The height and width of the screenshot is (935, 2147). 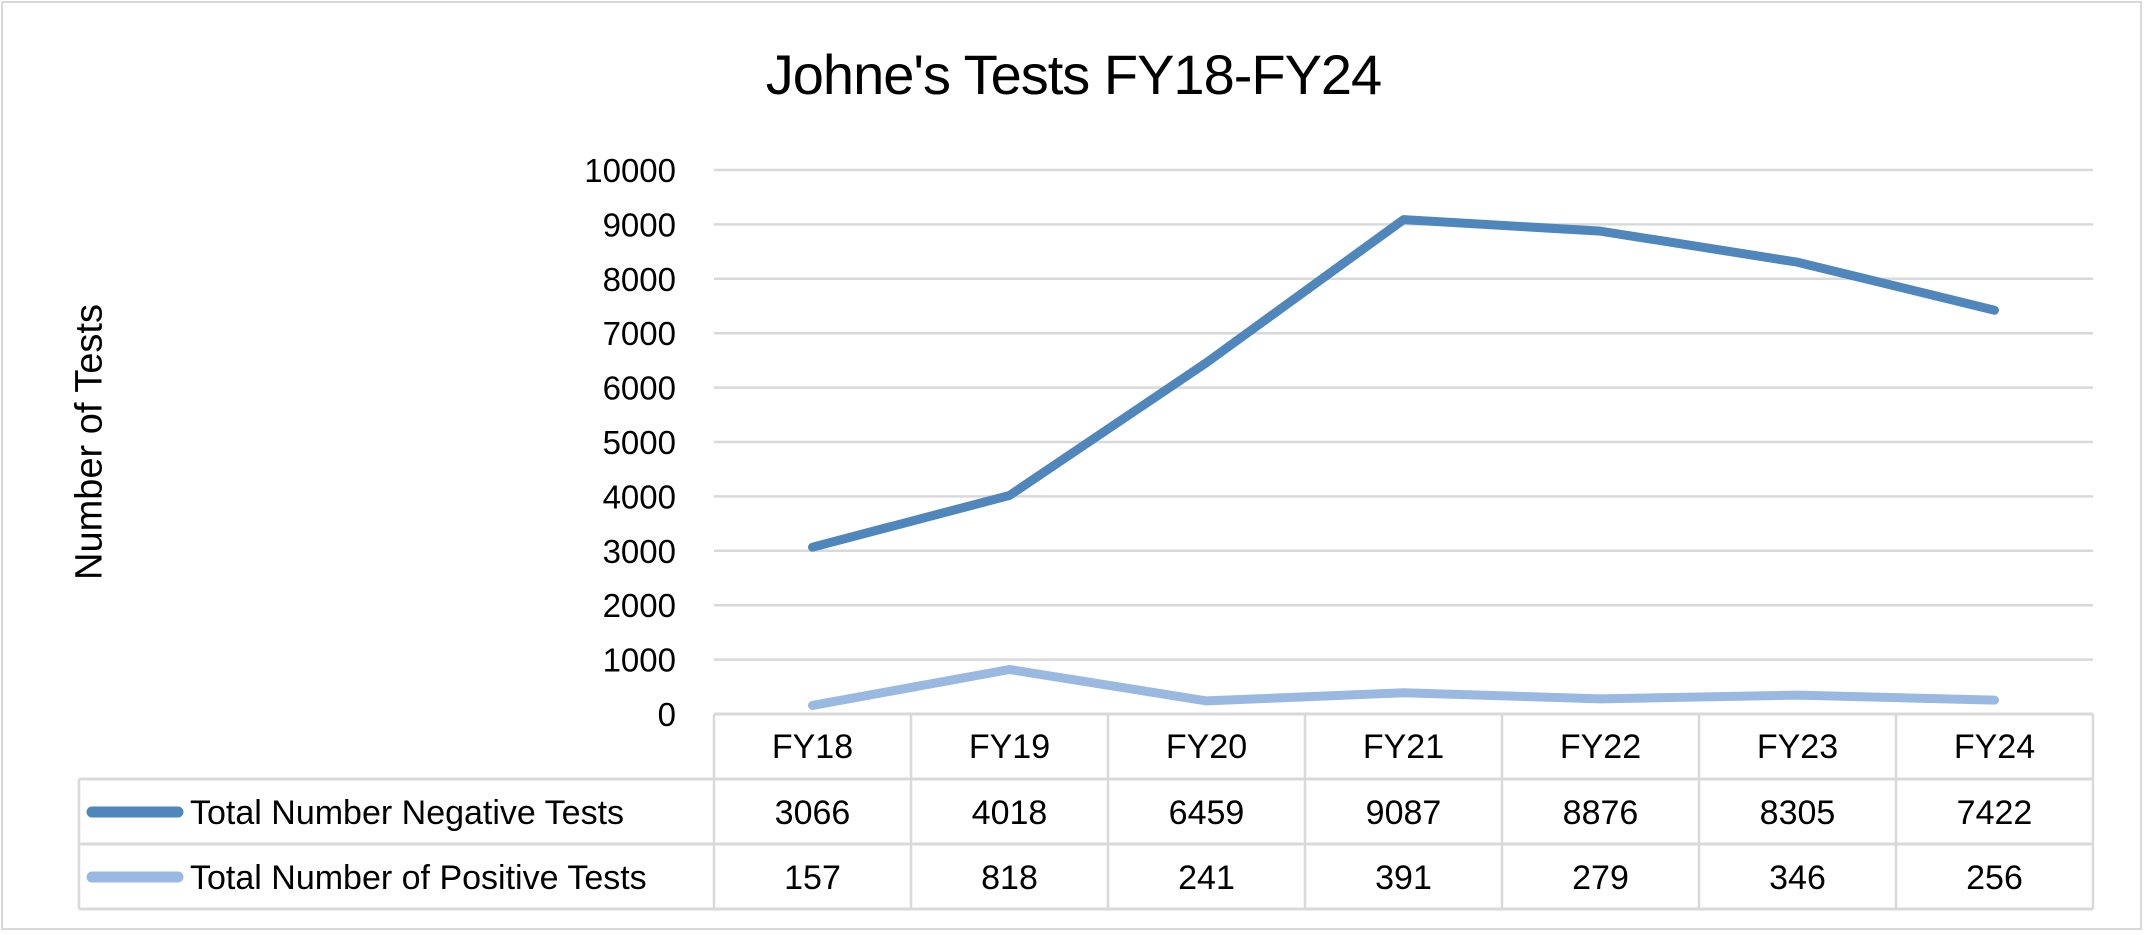 What do you see at coordinates (1797, 747) in the screenshot?
I see `x-category-label: FY23` at bounding box center [1797, 747].